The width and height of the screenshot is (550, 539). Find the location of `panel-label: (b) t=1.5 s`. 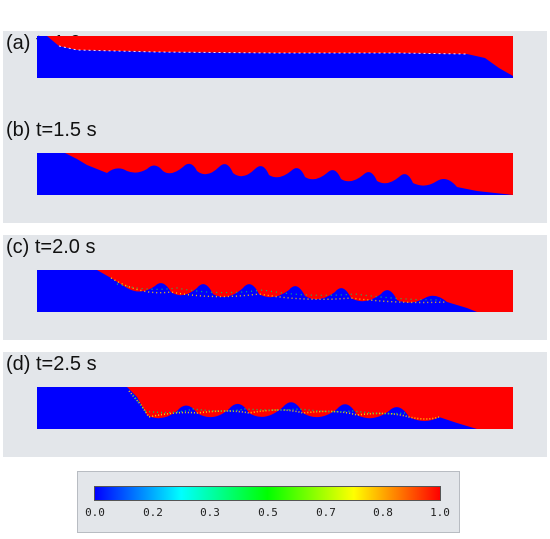

panel-label: (b) t=1.5 s is located at coordinates (51, 130).